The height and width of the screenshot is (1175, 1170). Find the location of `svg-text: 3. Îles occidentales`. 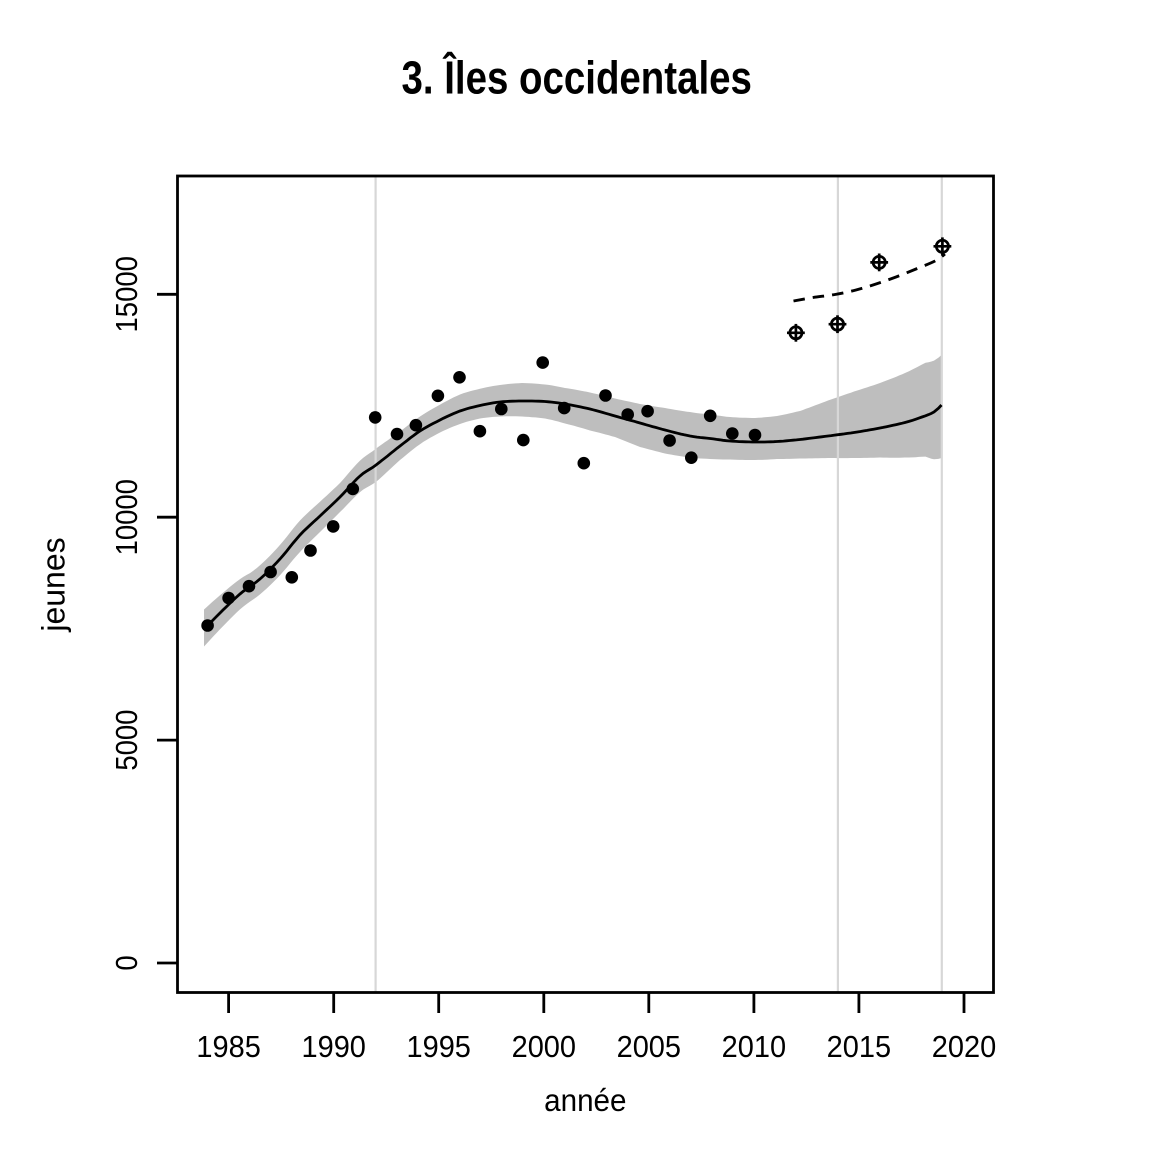

svg-text: 3. Îles occidentales is located at coordinates (577, 77).